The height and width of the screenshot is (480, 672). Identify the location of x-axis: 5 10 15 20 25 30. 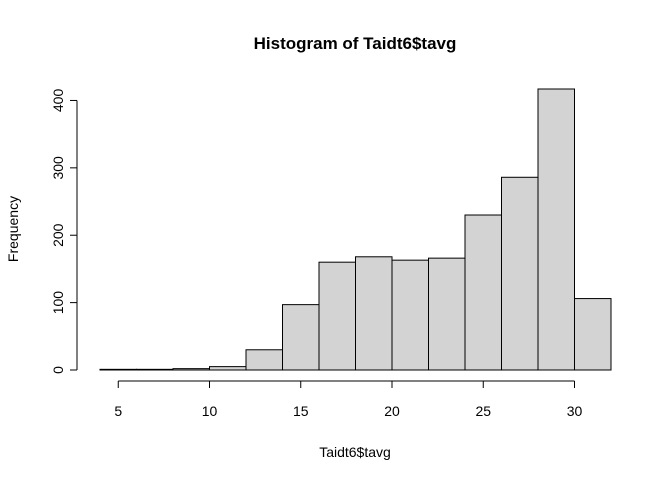
(348, 399).